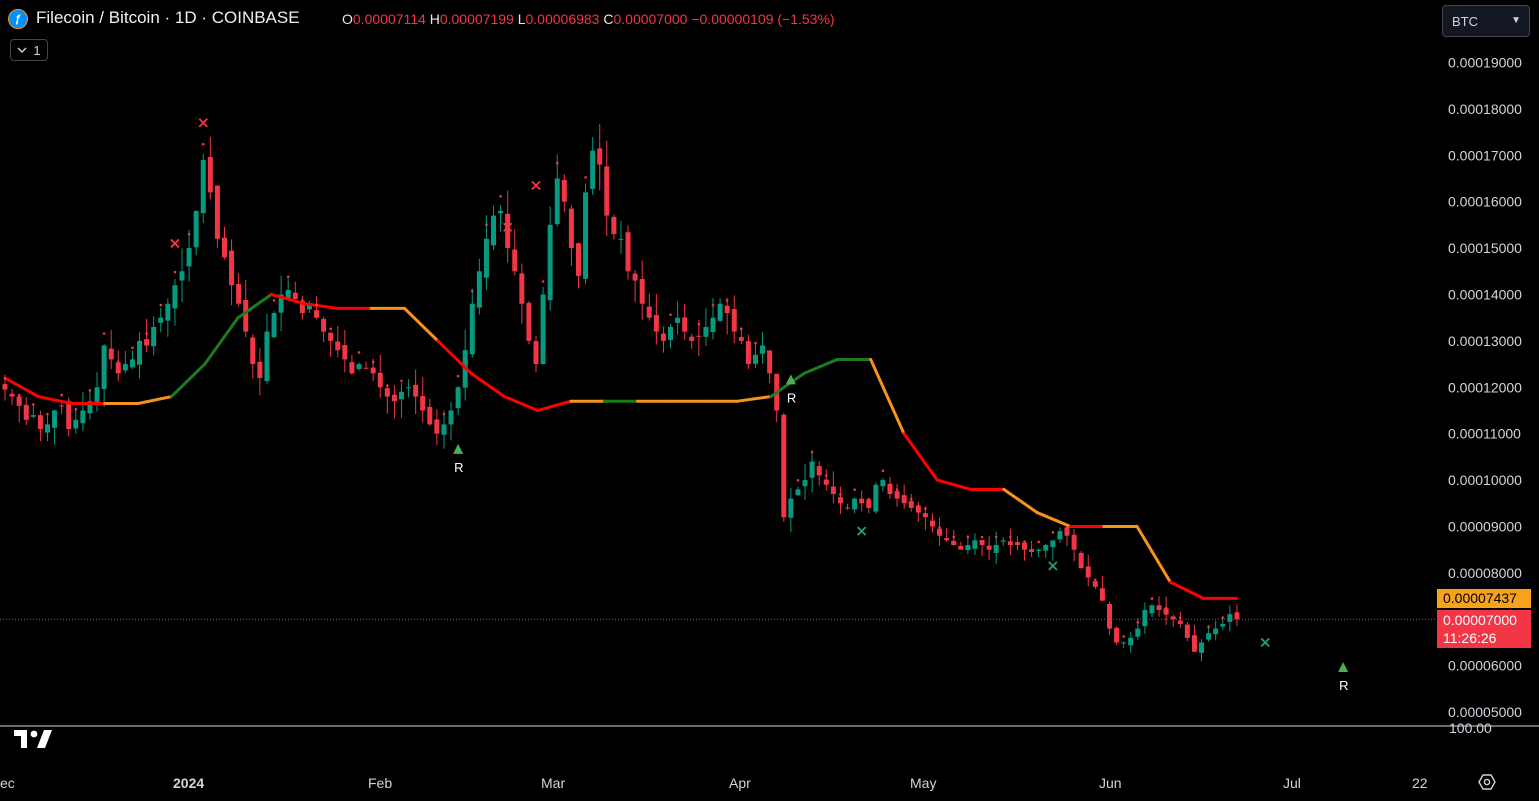 The width and height of the screenshot is (1539, 801). I want to click on low-key: L, so click(521, 19).